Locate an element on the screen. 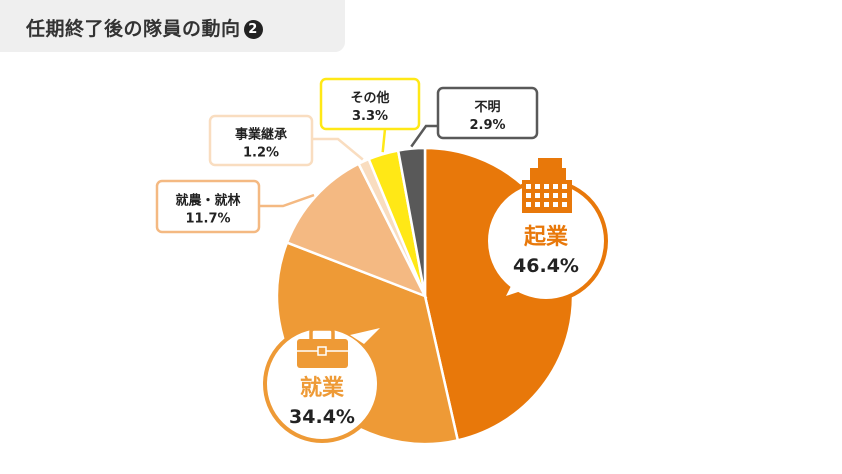 The height and width of the screenshot is (474, 842). pie-slice-fumei is located at coordinates (411, 221).